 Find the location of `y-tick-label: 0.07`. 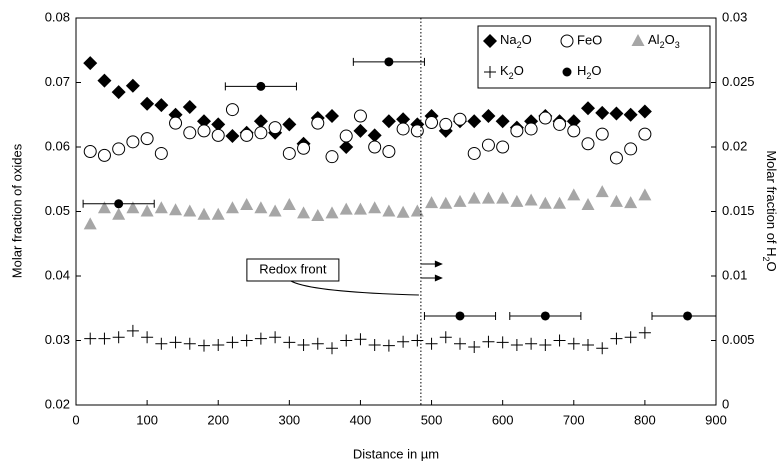

y-tick-label: 0.07 is located at coordinates (57, 81).